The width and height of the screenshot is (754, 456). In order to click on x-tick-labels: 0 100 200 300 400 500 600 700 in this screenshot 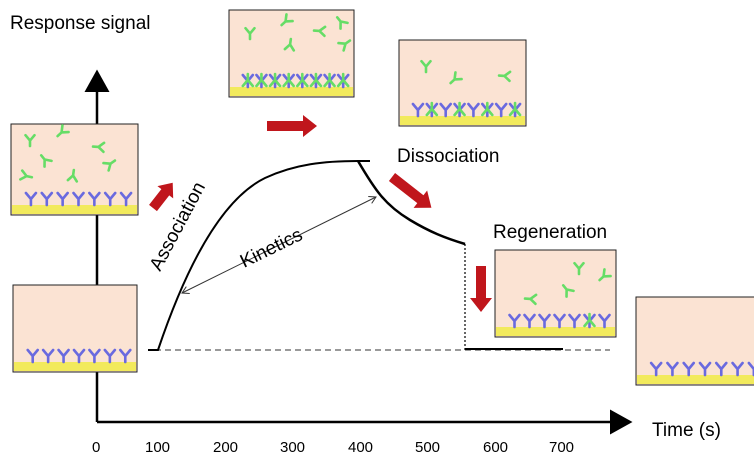, I will do `click(333, 447)`.